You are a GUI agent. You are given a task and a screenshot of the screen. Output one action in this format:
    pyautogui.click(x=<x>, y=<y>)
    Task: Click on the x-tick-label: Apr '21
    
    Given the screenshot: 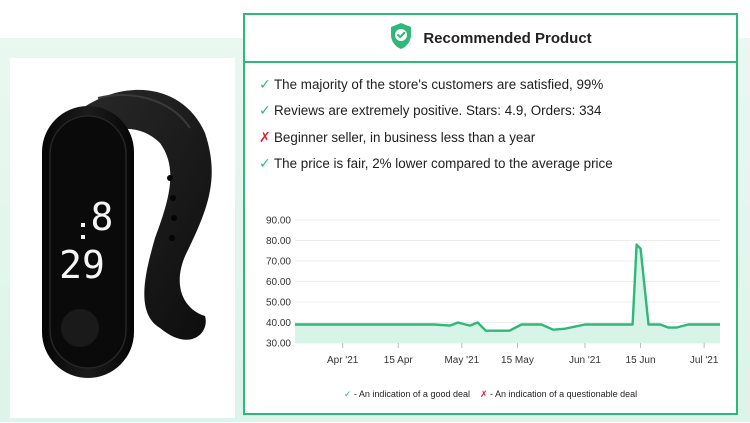 What is the action you would take?
    pyautogui.click(x=343, y=360)
    